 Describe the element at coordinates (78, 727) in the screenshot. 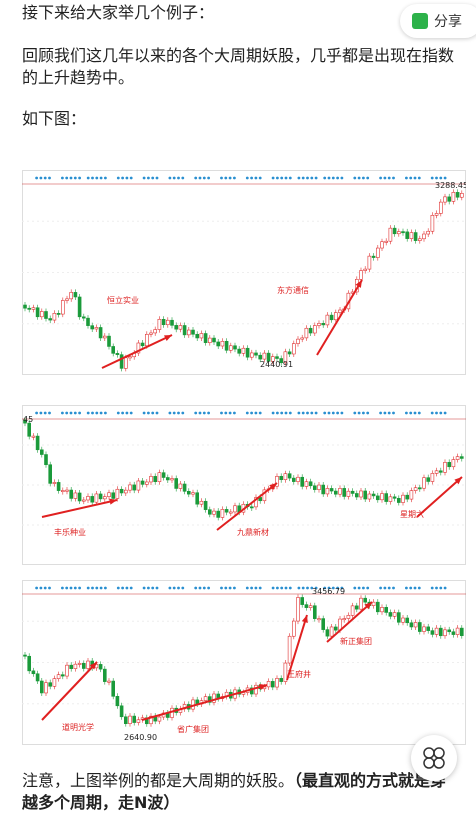

I see `stock-label: 道明光学` at that location.